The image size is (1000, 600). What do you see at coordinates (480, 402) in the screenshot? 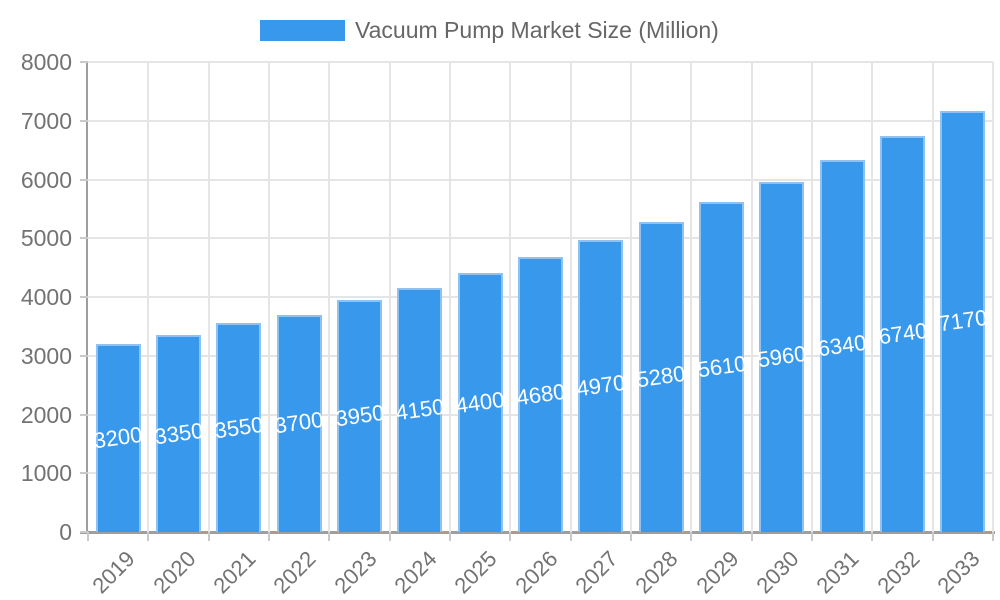
I see `bar-2025` at bounding box center [480, 402].